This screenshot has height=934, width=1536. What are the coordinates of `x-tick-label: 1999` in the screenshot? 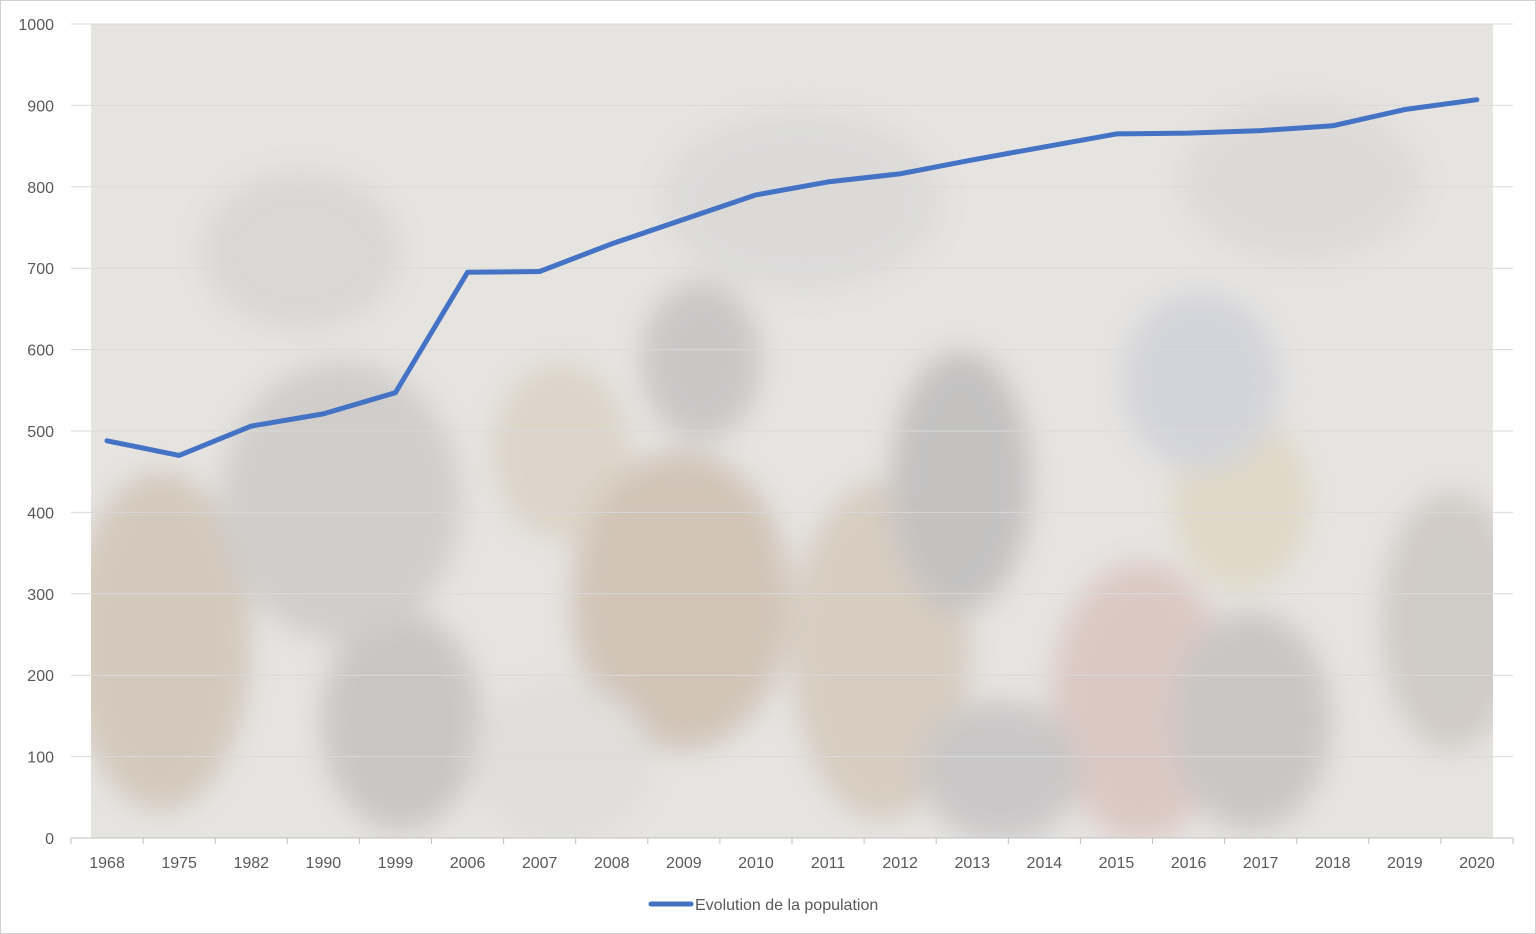 It's located at (396, 863).